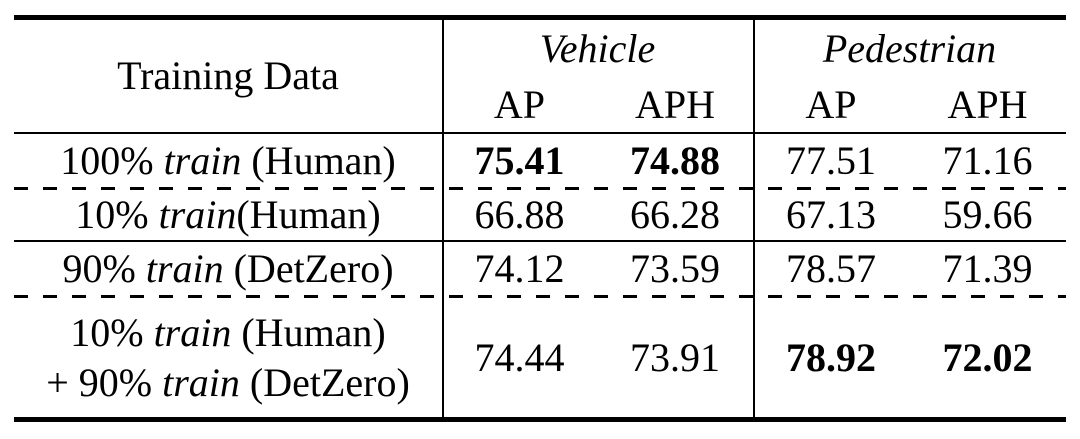 The image size is (1080, 439). I want to click on row-label: 10% train(Human), so click(228, 215).